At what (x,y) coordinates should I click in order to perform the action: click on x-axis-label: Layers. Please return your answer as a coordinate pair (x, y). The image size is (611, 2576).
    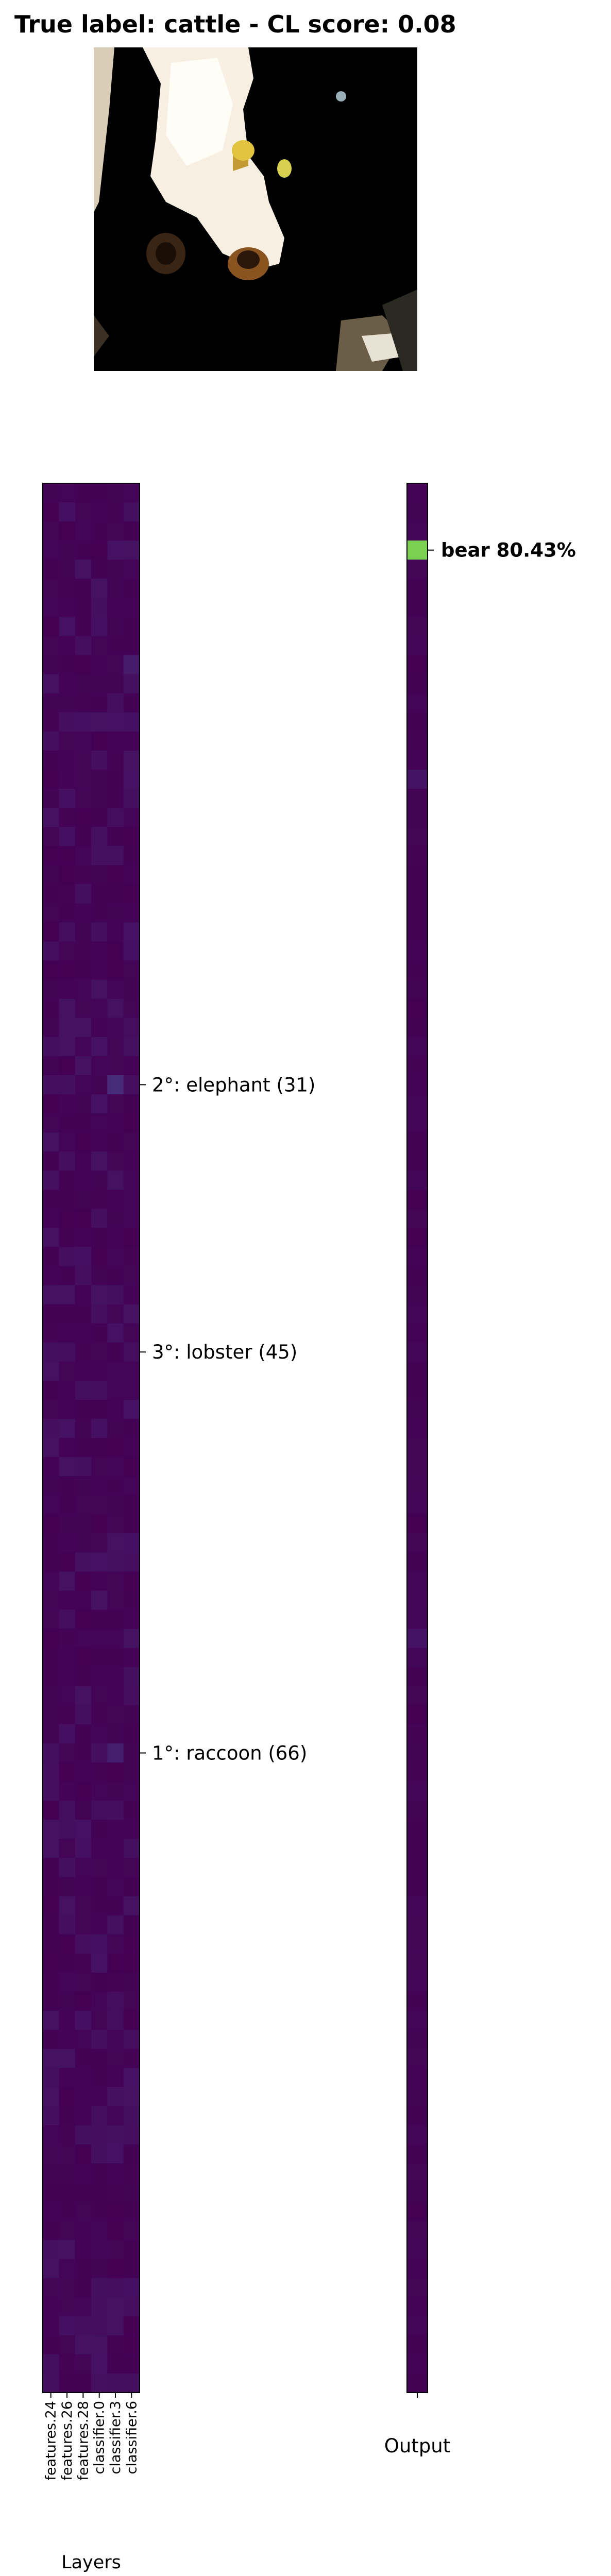
    Looking at the image, I should click on (91, 2562).